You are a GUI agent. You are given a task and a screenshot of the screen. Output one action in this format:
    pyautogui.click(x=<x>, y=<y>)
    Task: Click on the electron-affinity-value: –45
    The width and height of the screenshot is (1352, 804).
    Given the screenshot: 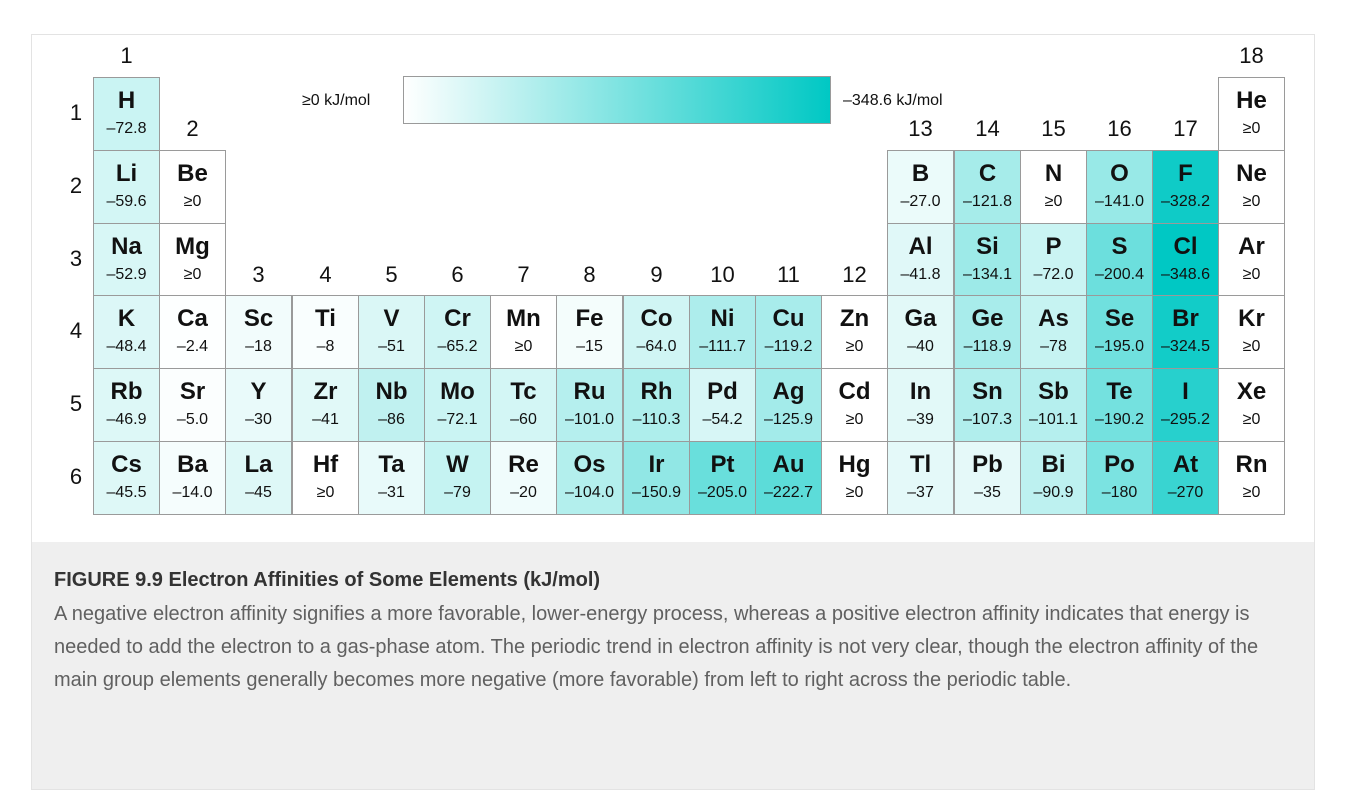 What is the action you would take?
    pyautogui.click(x=258, y=492)
    